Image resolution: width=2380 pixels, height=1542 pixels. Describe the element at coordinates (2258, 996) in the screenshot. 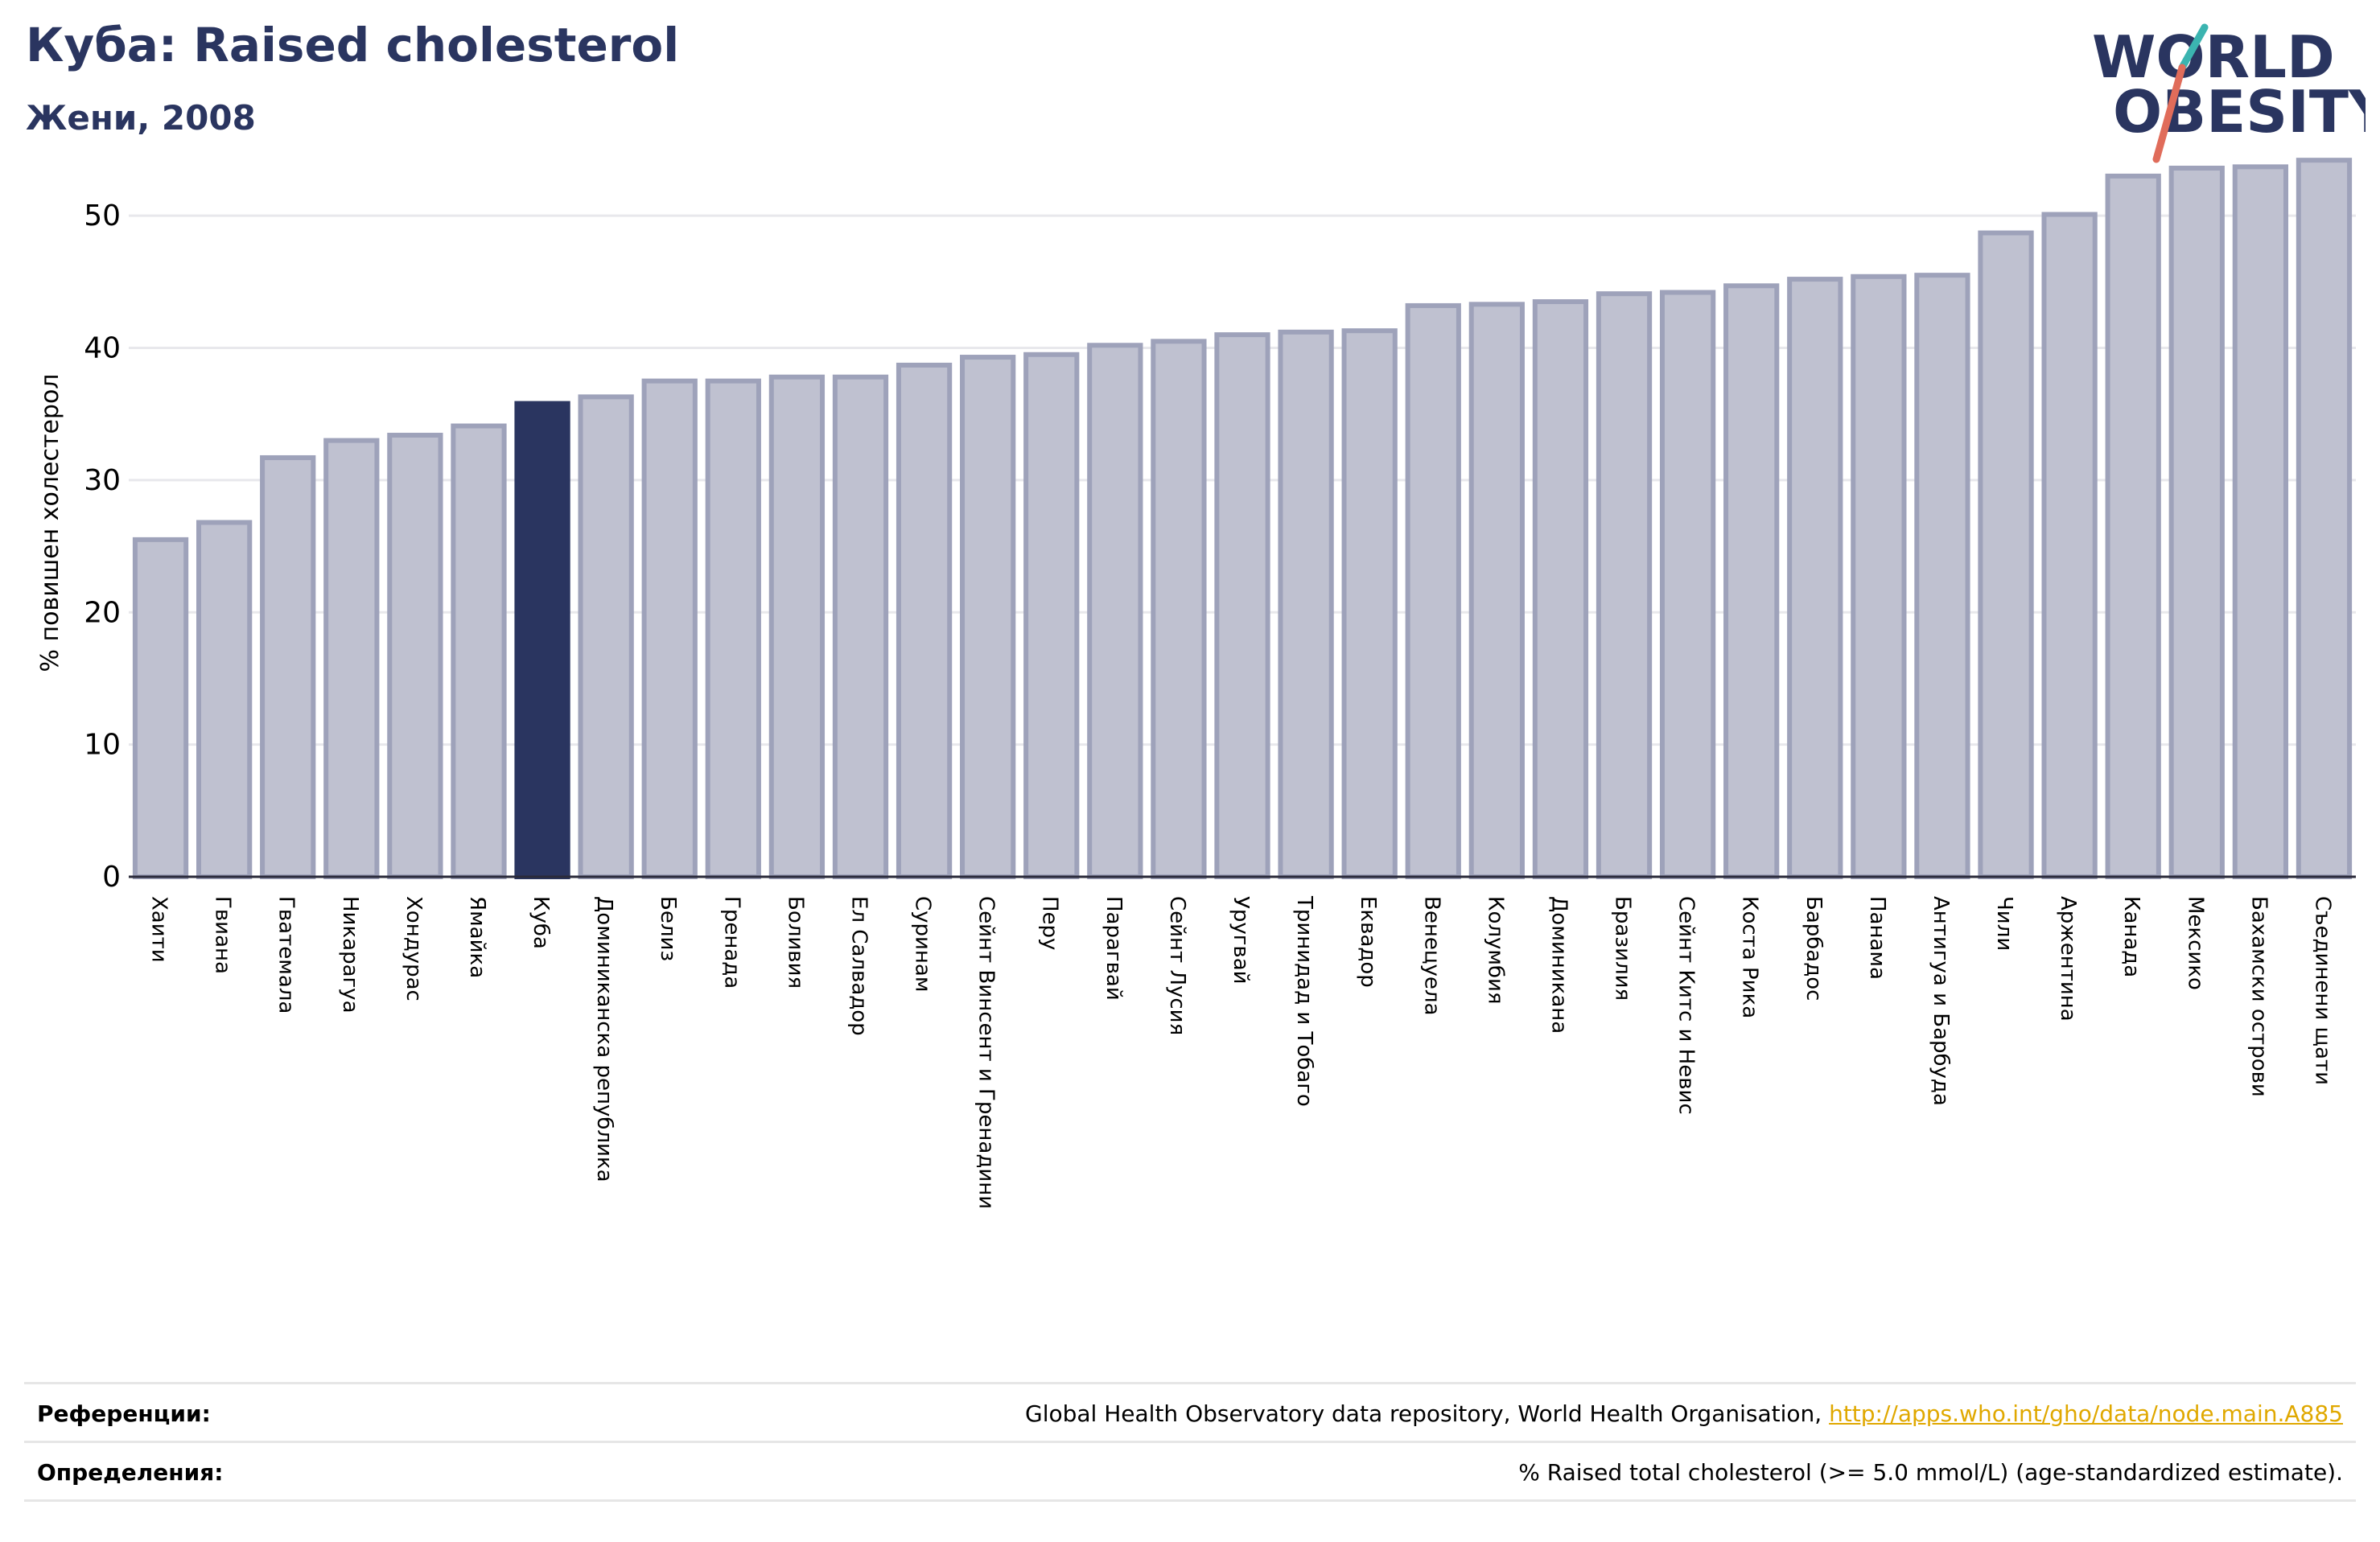

I see `x-tick-label: Бахамски острови` at that location.